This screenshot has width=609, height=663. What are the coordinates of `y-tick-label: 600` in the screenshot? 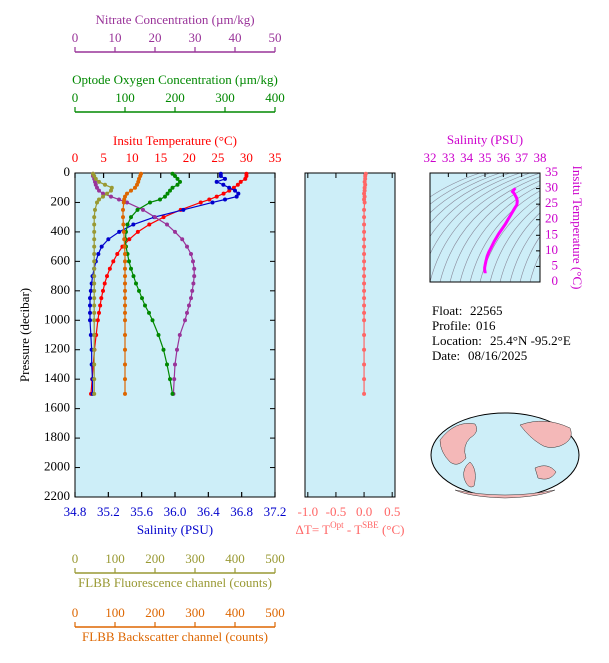 It's located at (61, 259).